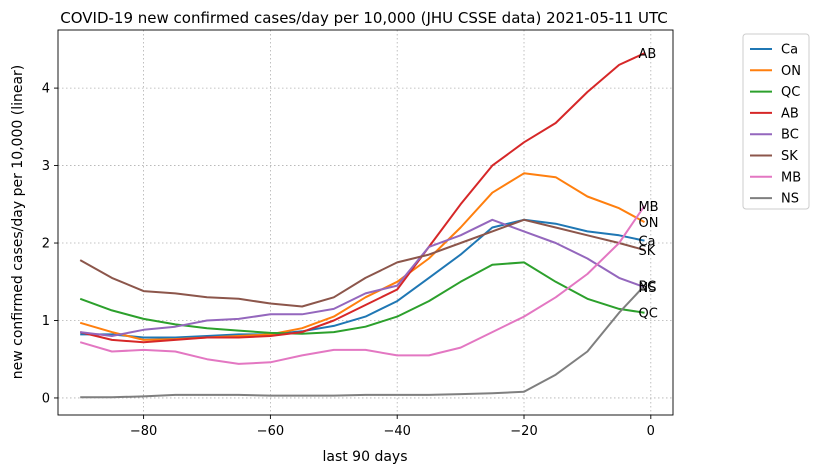 The height and width of the screenshot is (474, 824). I want to click on x-axis: −80 −60 −40 −20 0, so click(392, 427).